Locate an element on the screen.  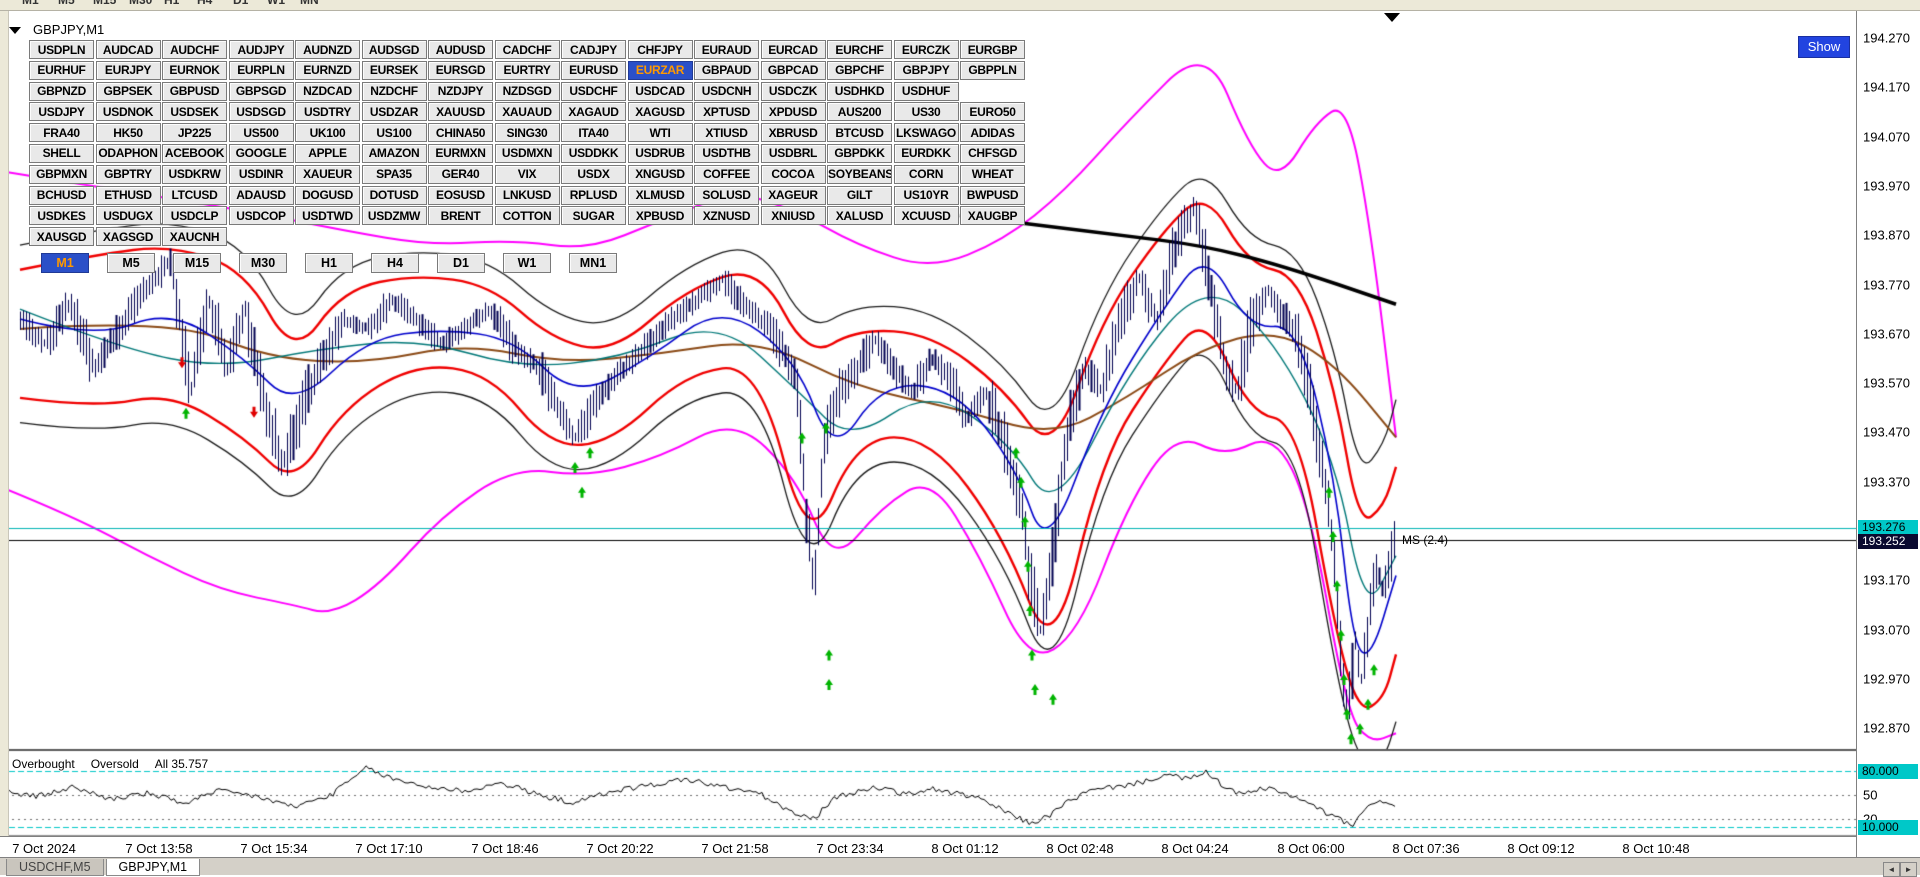
symbol-button-GBPCAD: GBPCAD is located at coordinates (793, 70).